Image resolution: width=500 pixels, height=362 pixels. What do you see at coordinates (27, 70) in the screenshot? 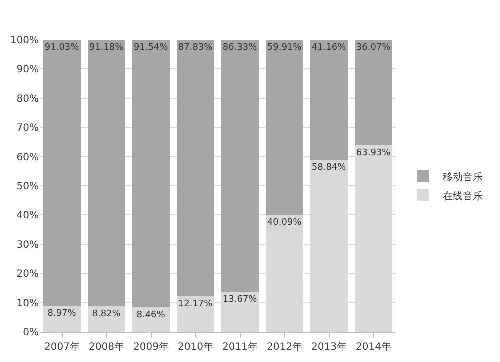
I see `y-tick-label: 90%` at bounding box center [27, 70].